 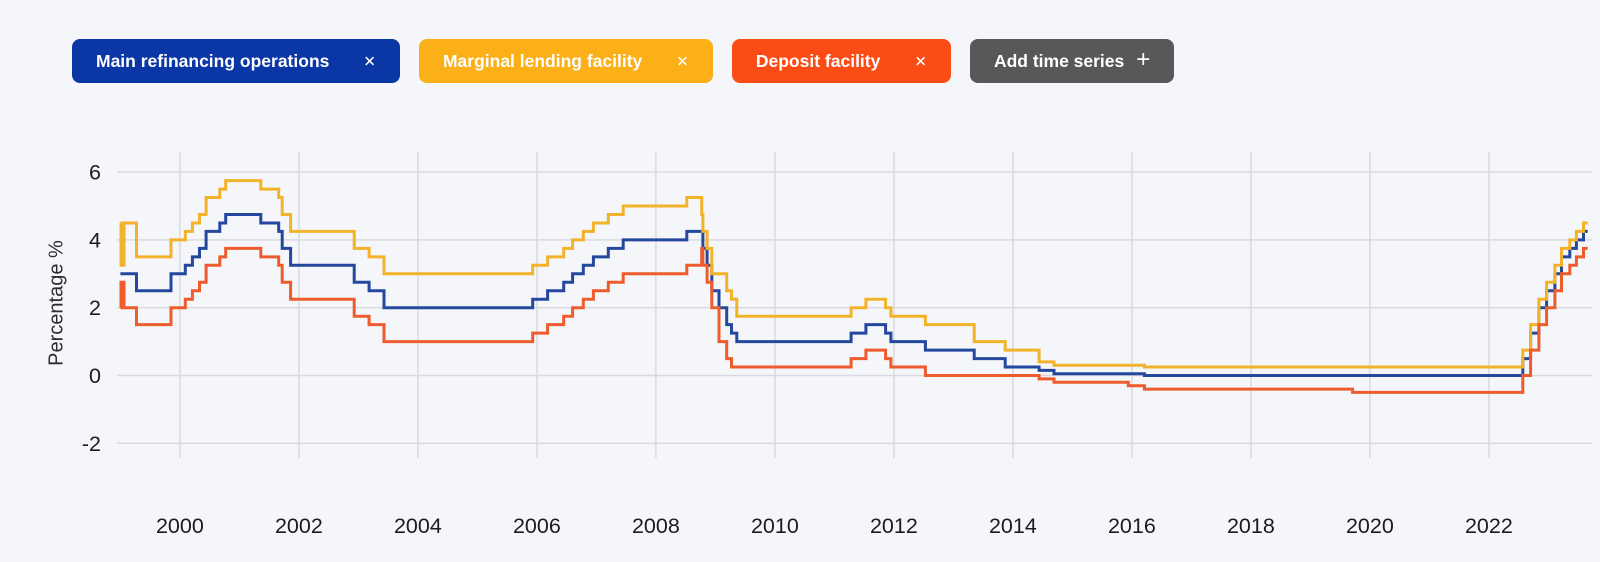 I want to click on x-tick-label: 2008, so click(x=656, y=526).